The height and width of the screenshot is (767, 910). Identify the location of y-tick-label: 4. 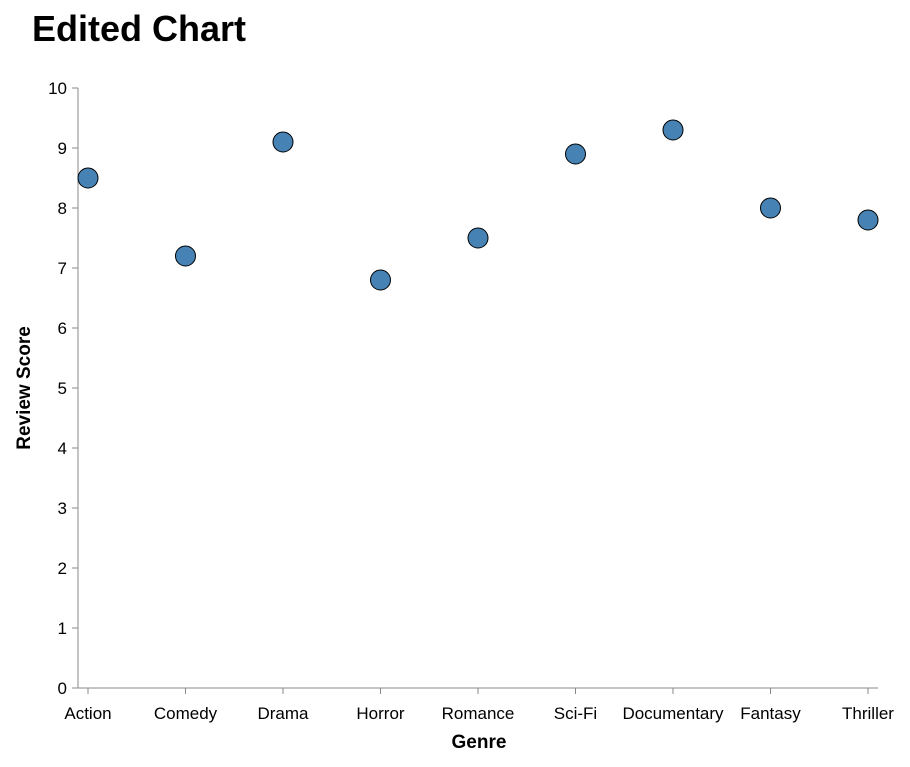
(62, 448).